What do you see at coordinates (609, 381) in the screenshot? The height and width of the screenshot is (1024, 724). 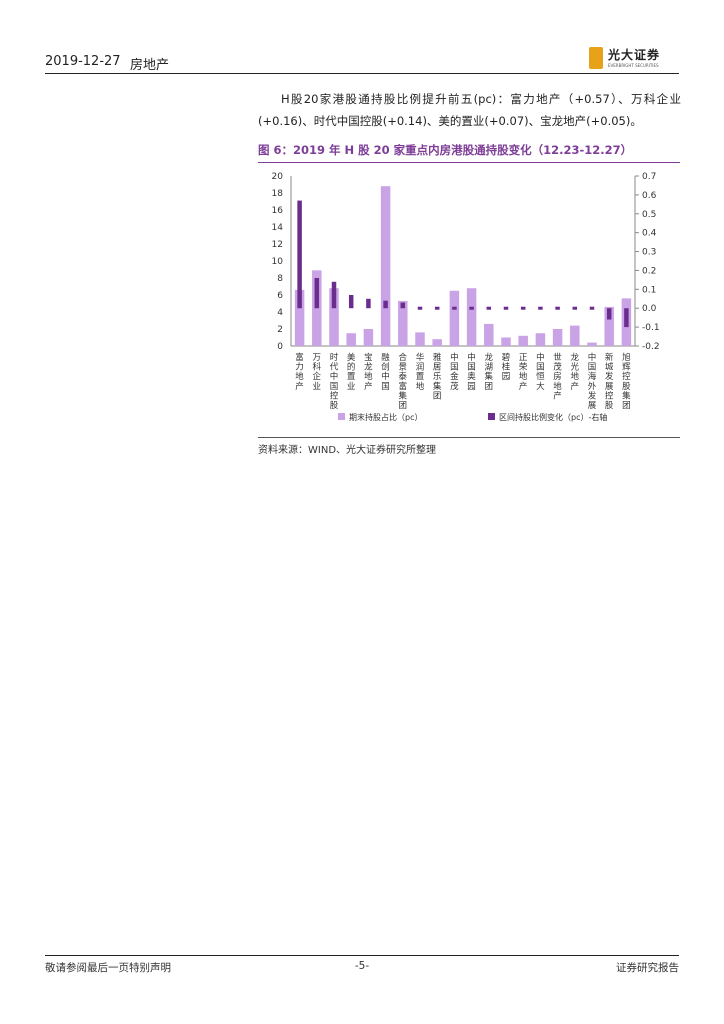 I see `category-label: 新城发展控股` at bounding box center [609, 381].